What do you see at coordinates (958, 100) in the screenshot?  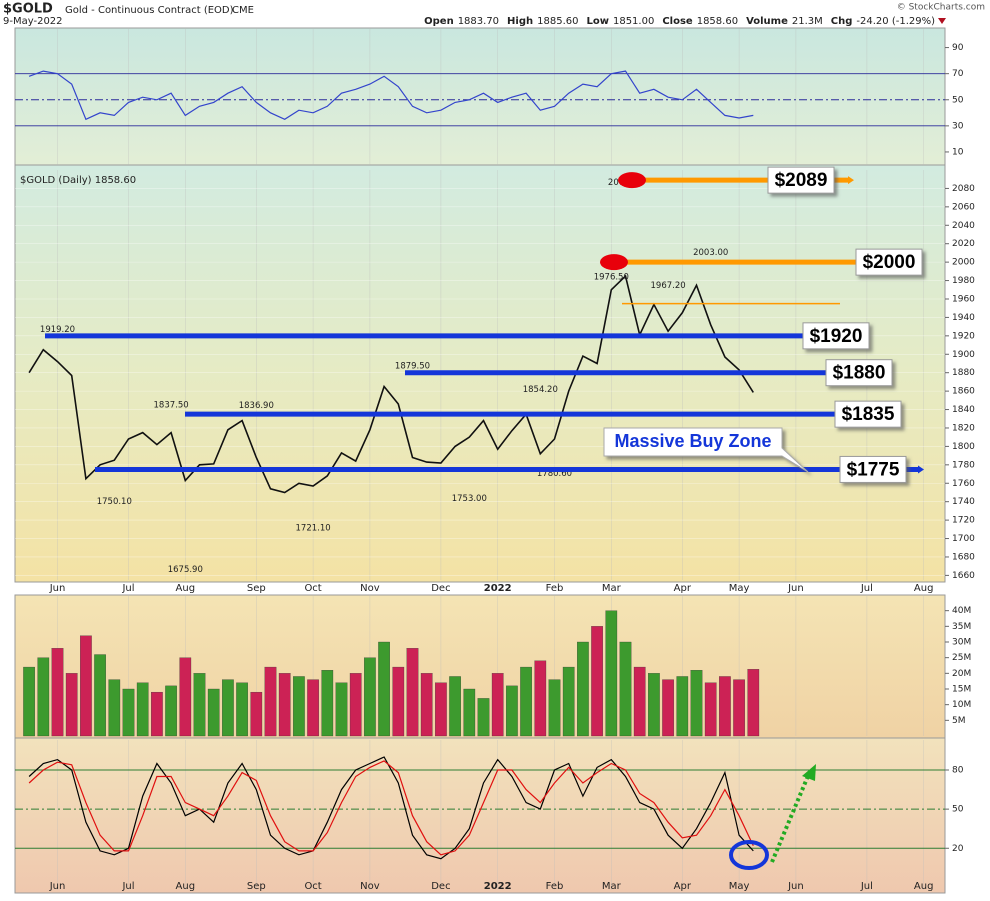 I see `y-tick-label: 50` at bounding box center [958, 100].